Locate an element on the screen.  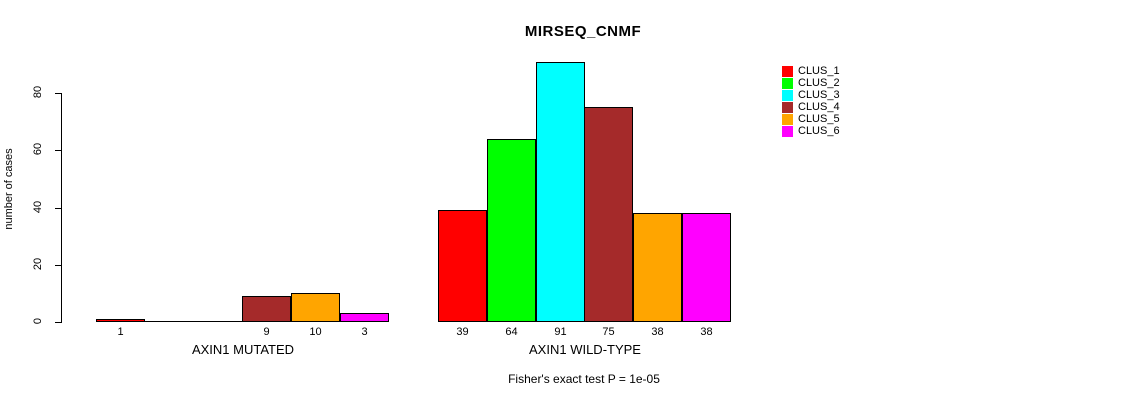
y-tick-label: 80 is located at coordinates (38, 92).